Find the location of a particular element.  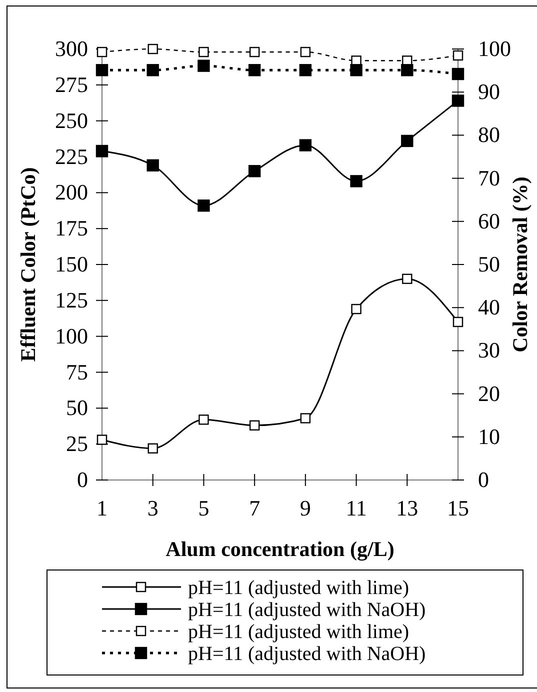

y-tick-label: 75 is located at coordinates (77, 371).